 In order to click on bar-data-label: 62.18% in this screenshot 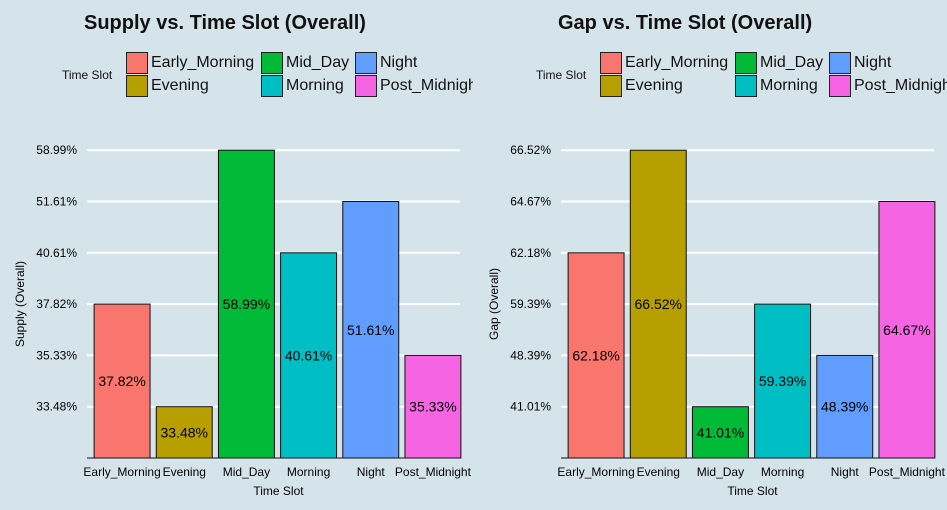, I will do `click(595, 355)`.